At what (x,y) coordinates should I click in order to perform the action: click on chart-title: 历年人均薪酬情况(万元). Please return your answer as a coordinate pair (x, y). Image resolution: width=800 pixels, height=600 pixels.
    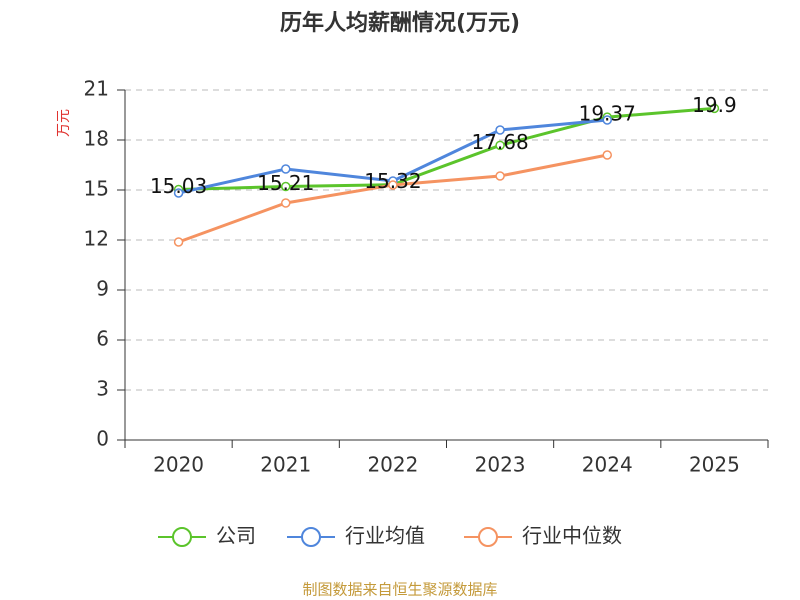
    Looking at the image, I should click on (400, 23).